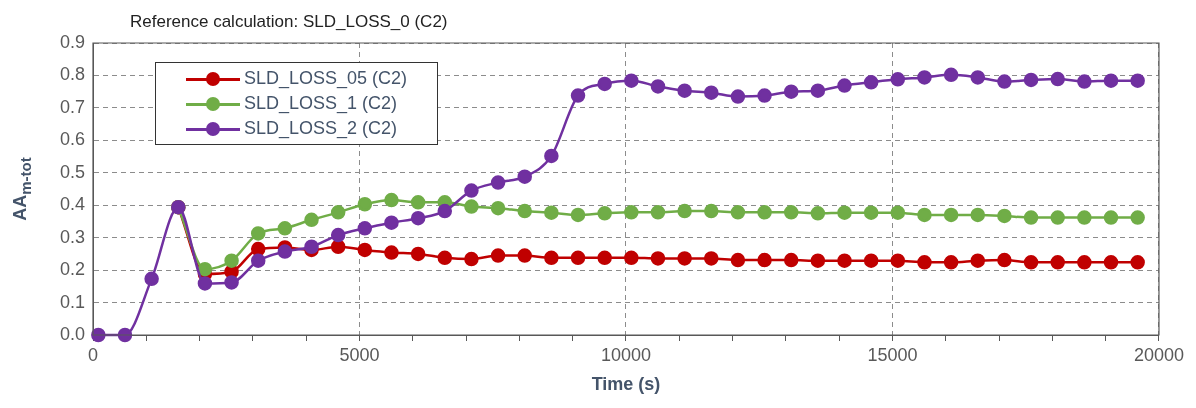 The width and height of the screenshot is (1196, 408). I want to click on legend-label: SLD_LOSS_05 (C2), so click(326, 78).